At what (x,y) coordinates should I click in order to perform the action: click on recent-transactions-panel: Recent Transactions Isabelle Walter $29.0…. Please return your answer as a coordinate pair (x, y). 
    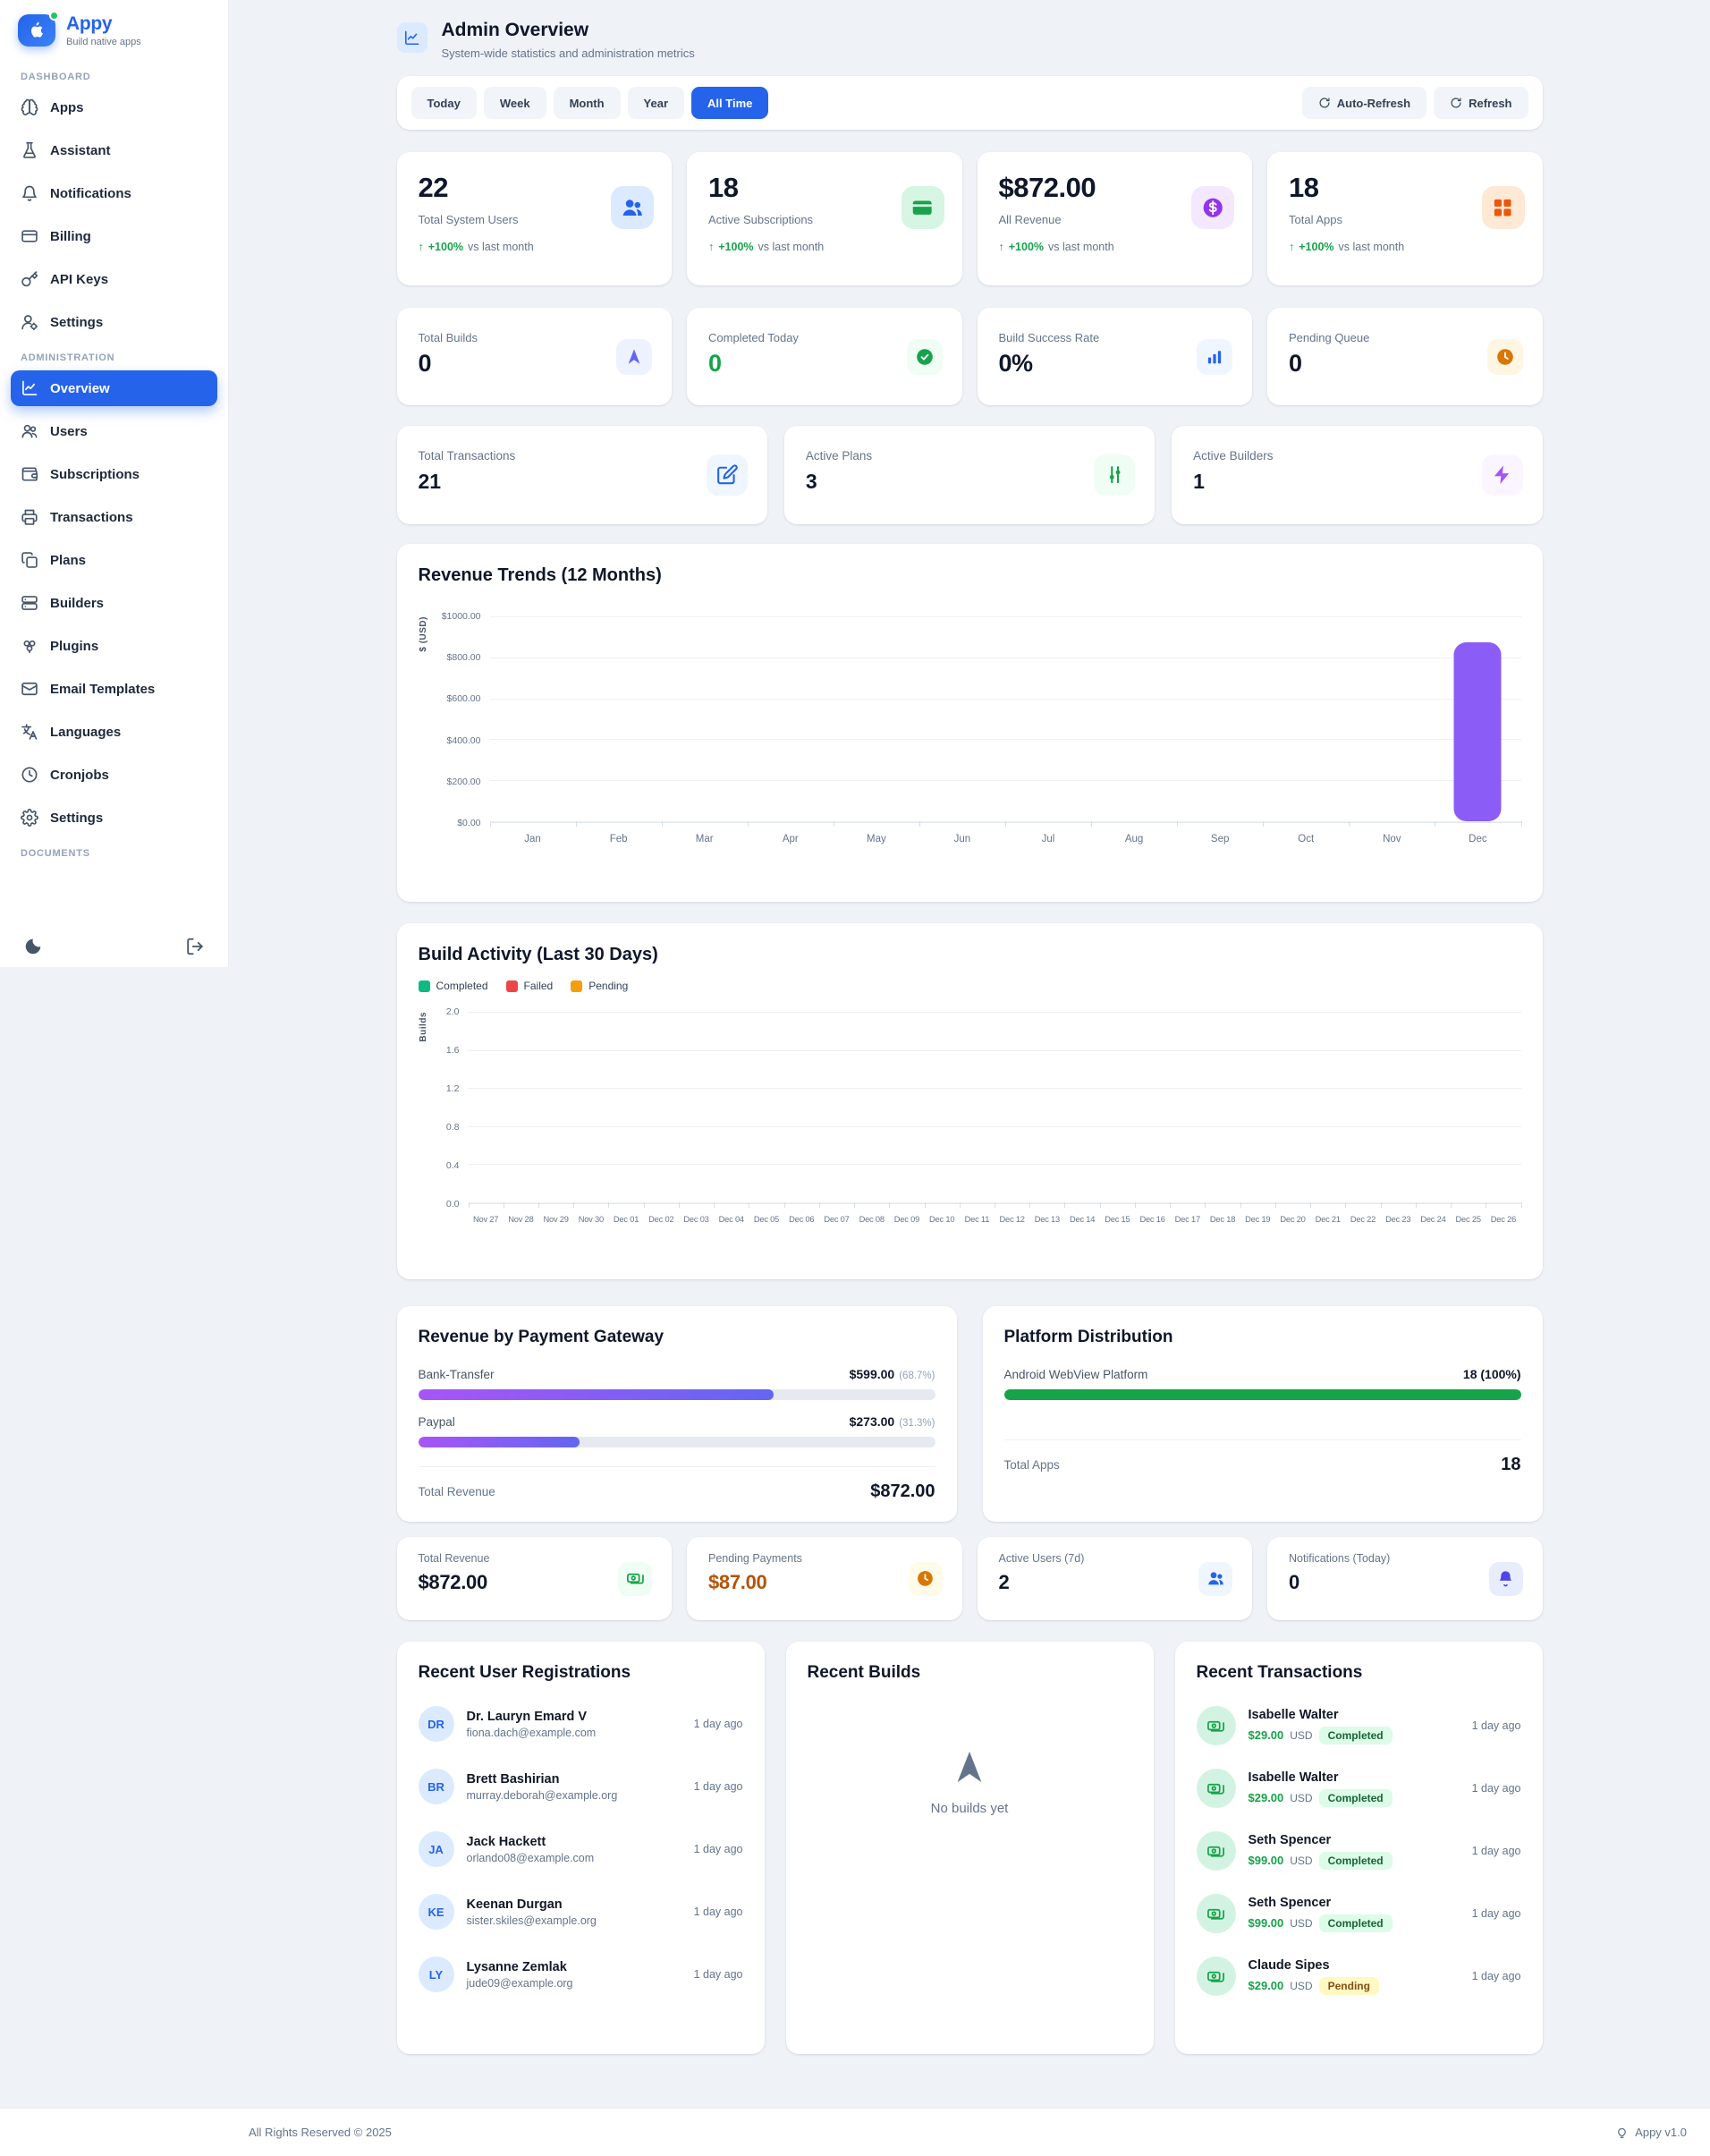
    Looking at the image, I should click on (1358, 1848).